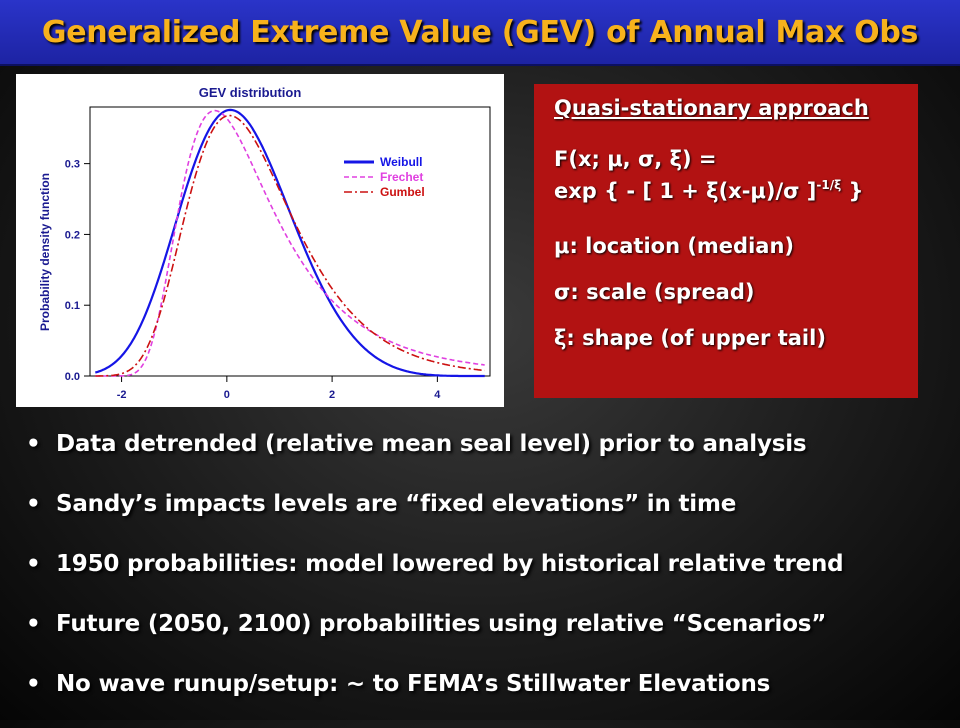  Describe the element at coordinates (829, 185) in the screenshot. I see `formula-exponent: -1/ξ` at that location.